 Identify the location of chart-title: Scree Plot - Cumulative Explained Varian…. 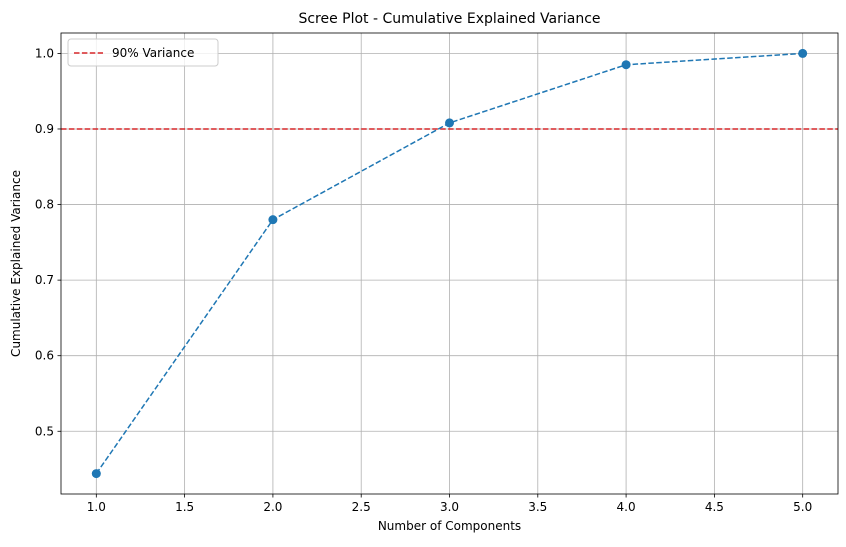
(449, 19).